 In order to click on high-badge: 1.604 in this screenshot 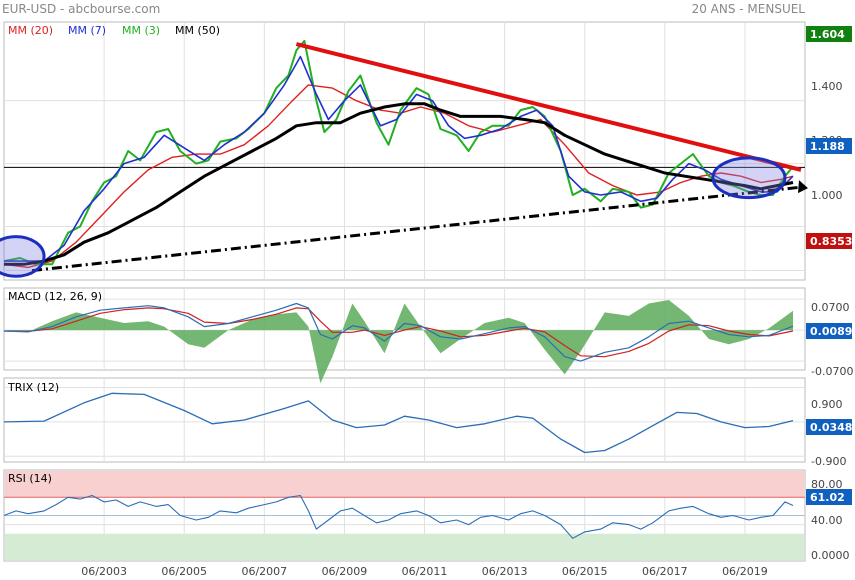, I will do `click(829, 34)`.